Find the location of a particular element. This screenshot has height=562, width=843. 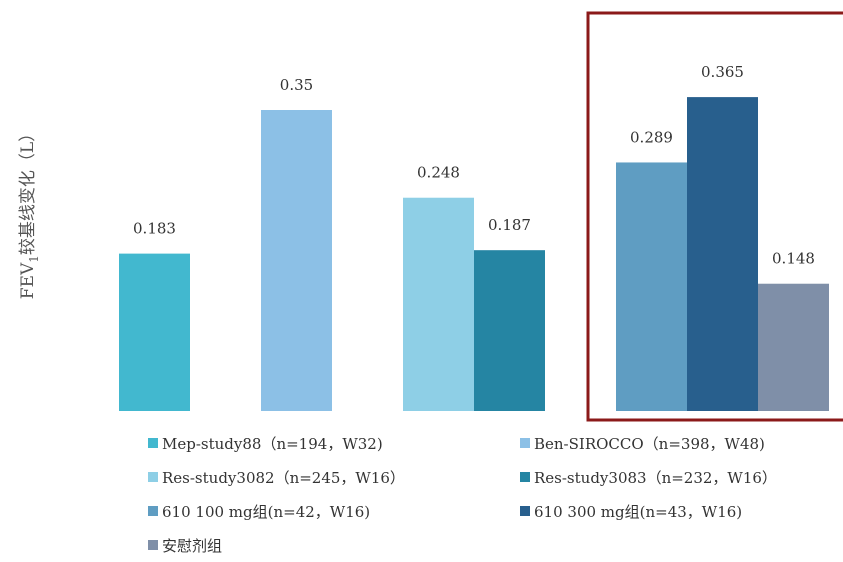

value-label-6: 0.148 is located at coordinates (793, 259).